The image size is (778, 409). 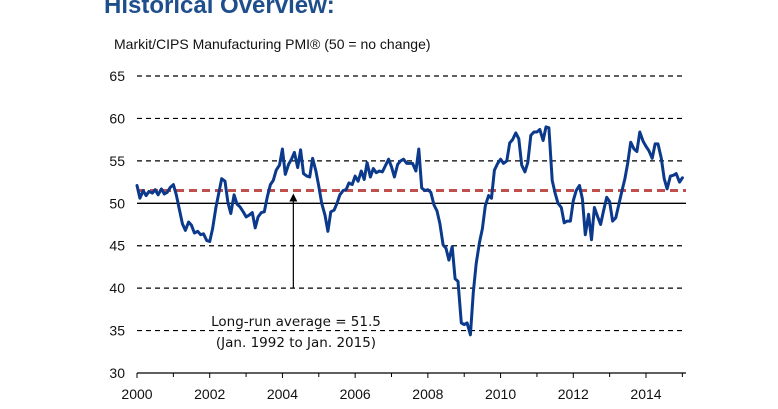 What do you see at coordinates (117, 118) in the screenshot?
I see `y-tick-label: 60` at bounding box center [117, 118].